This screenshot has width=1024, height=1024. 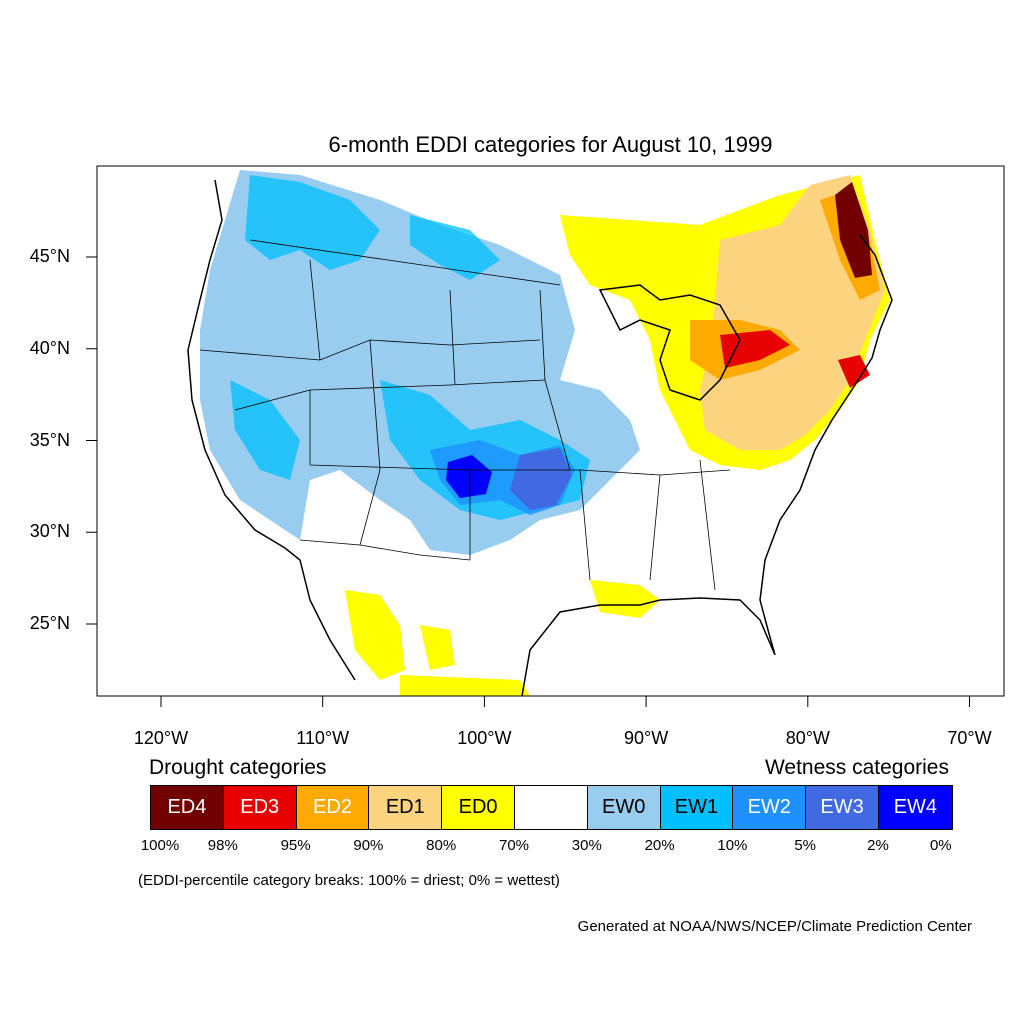 What do you see at coordinates (49, 439) in the screenshot?
I see `lat-label: 35°N` at bounding box center [49, 439].